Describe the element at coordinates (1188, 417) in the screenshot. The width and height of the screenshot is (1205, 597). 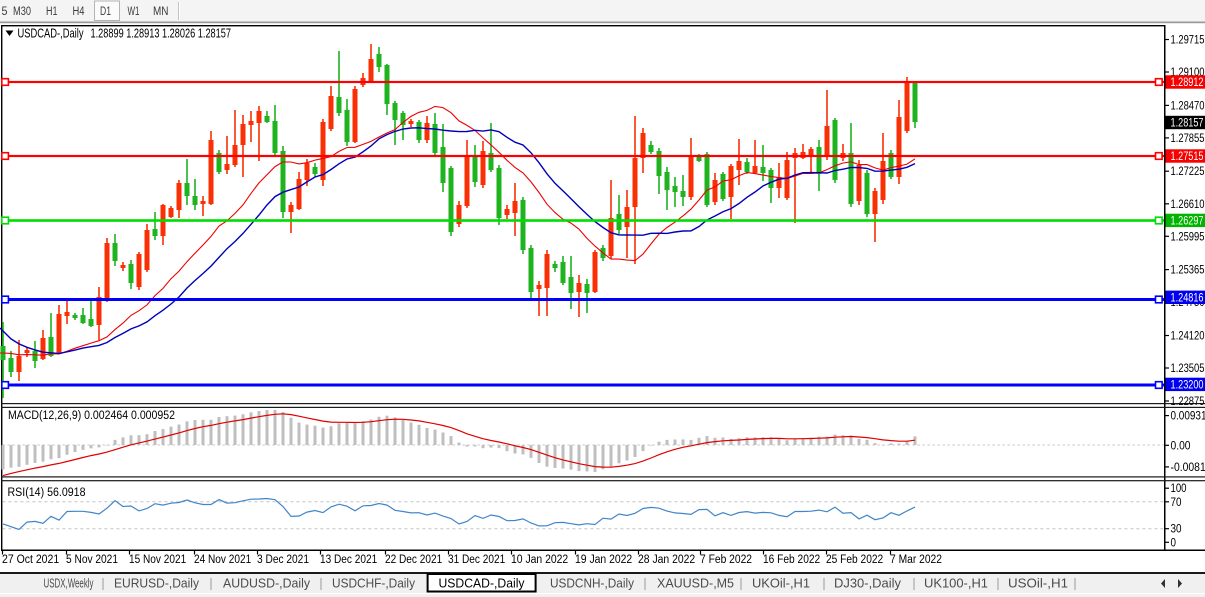
I see `svg-text: 0.00931` at that location.